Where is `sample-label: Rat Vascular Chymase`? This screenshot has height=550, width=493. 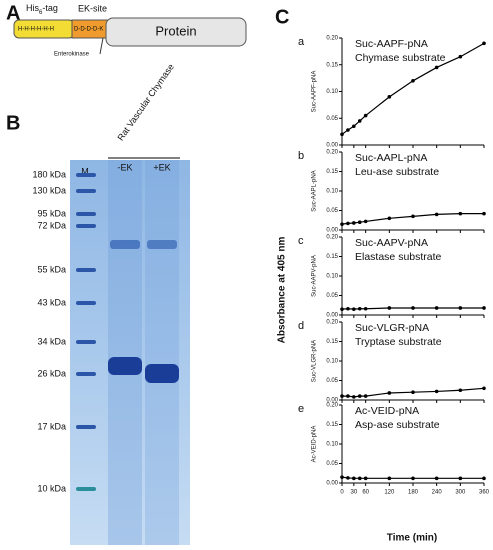 sample-label: Rat Vascular Chymase is located at coordinates (145, 102).